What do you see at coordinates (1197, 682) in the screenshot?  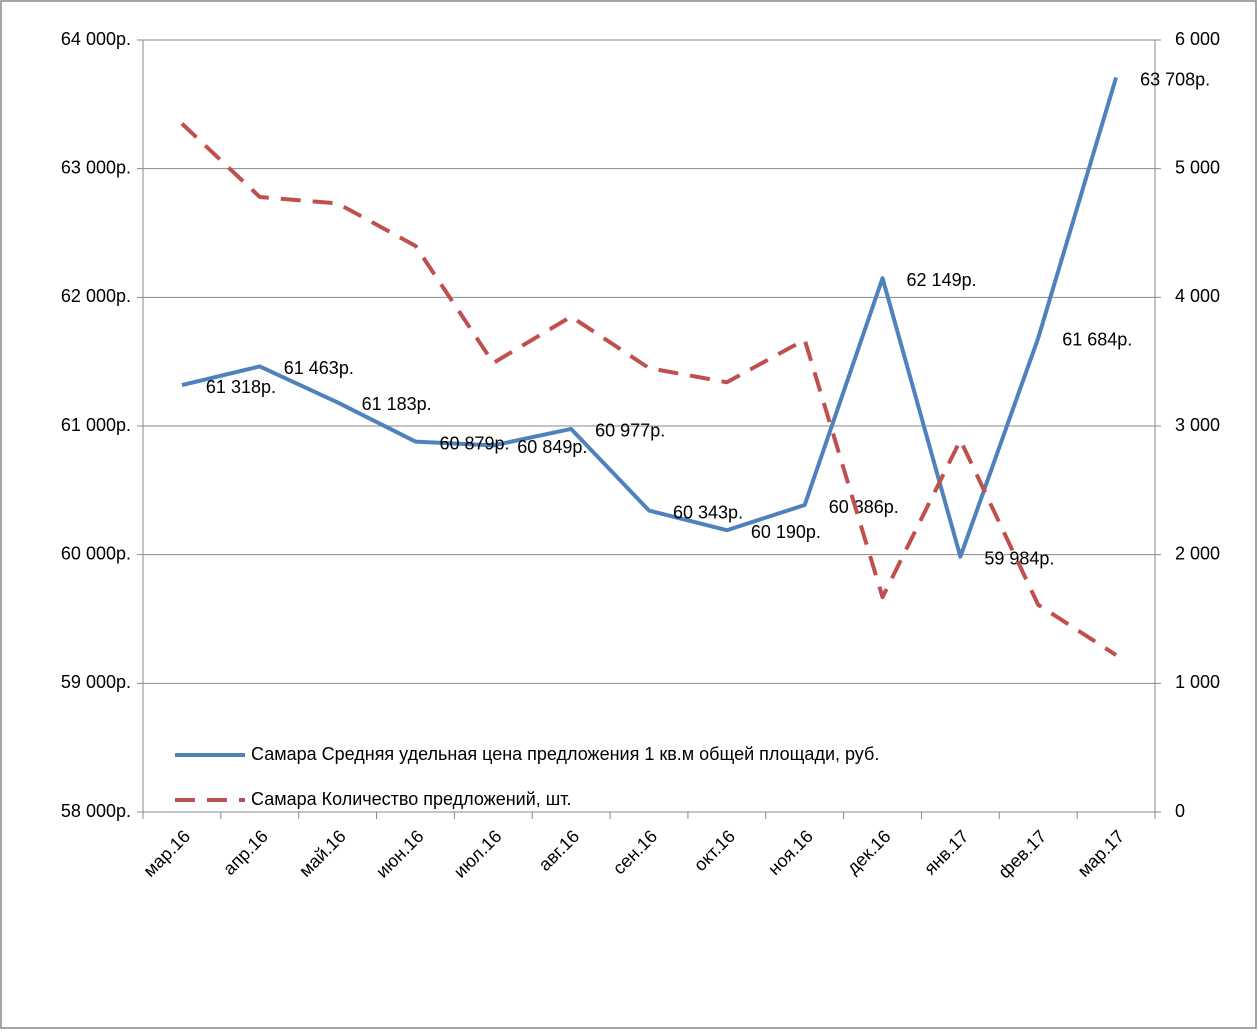 I see `y2-tick-label: 1 000` at bounding box center [1197, 682].